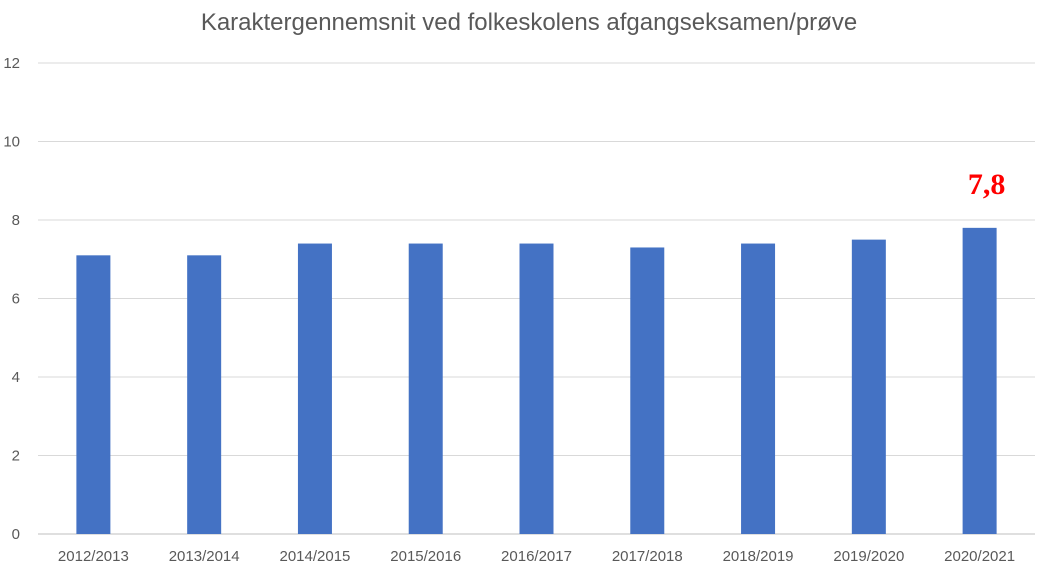  I want to click on data-label: 7,8, so click(987, 184).